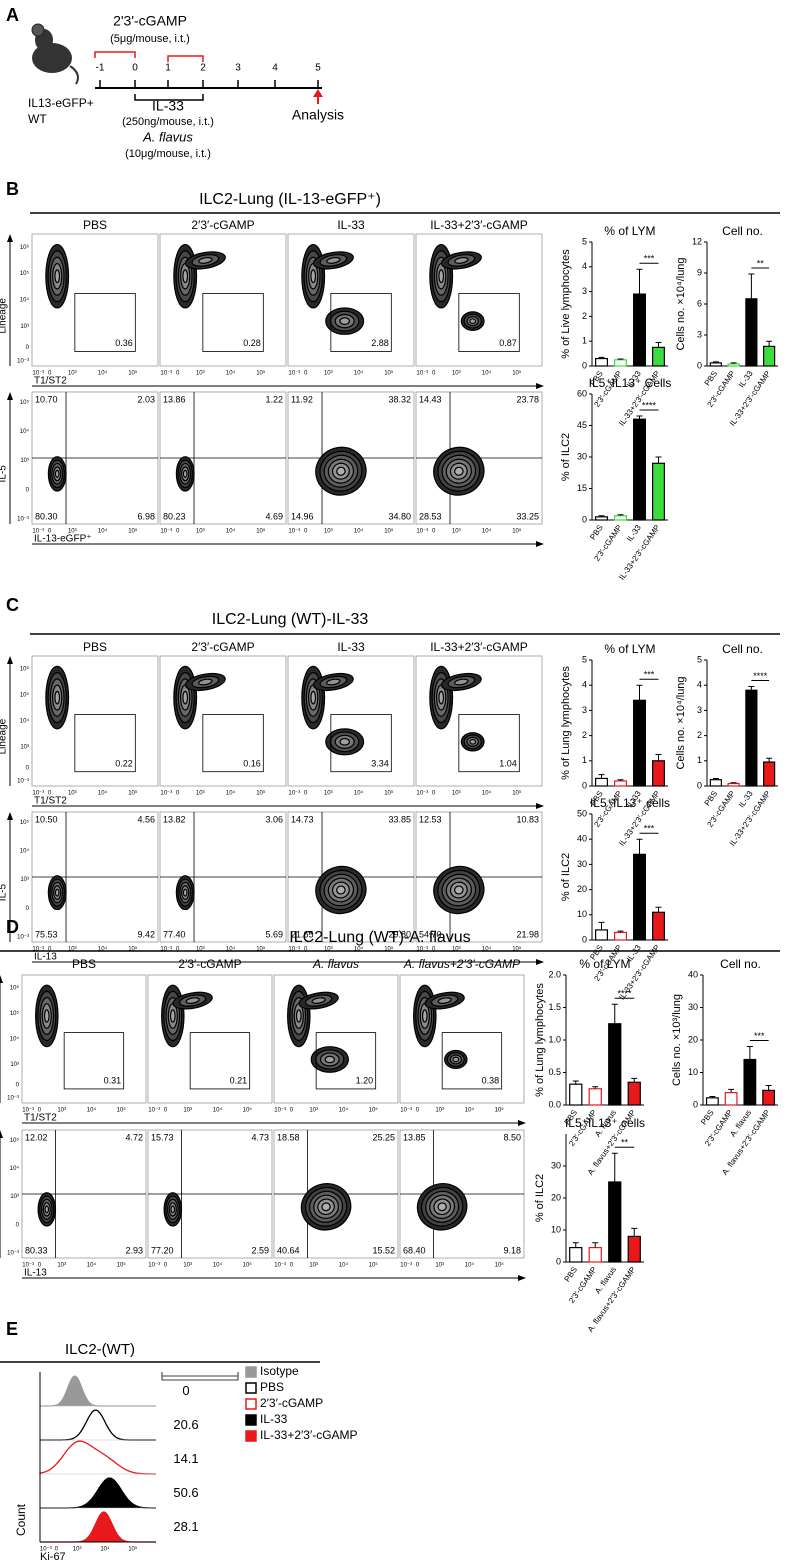 The height and width of the screenshot is (1564, 792). I want to click on column-header: 2′3′-cGAMP, so click(222, 225).